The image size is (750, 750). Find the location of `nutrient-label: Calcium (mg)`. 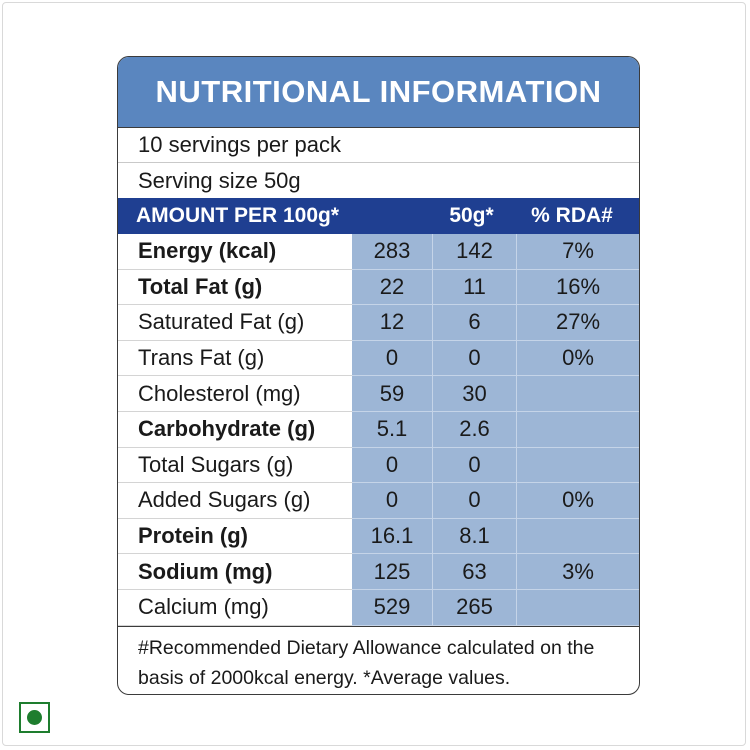

nutrient-label: Calcium (mg) is located at coordinates (235, 607).